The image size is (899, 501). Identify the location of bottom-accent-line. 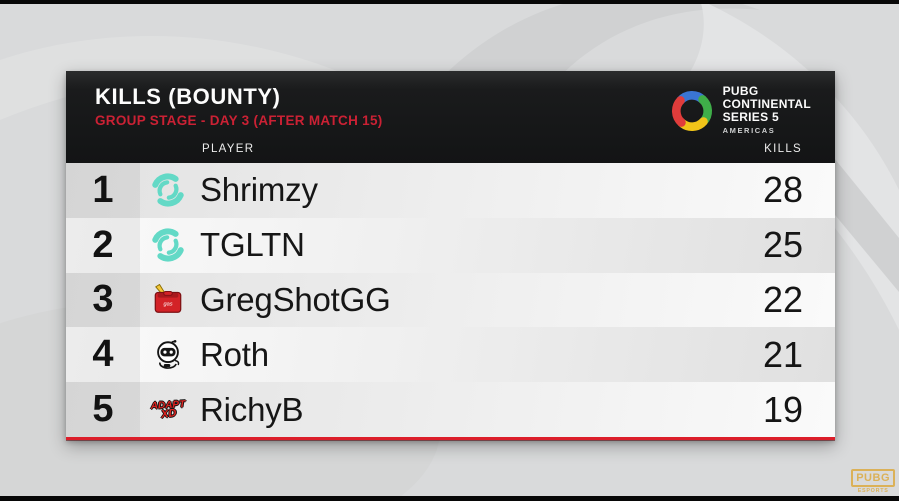
(450, 438).